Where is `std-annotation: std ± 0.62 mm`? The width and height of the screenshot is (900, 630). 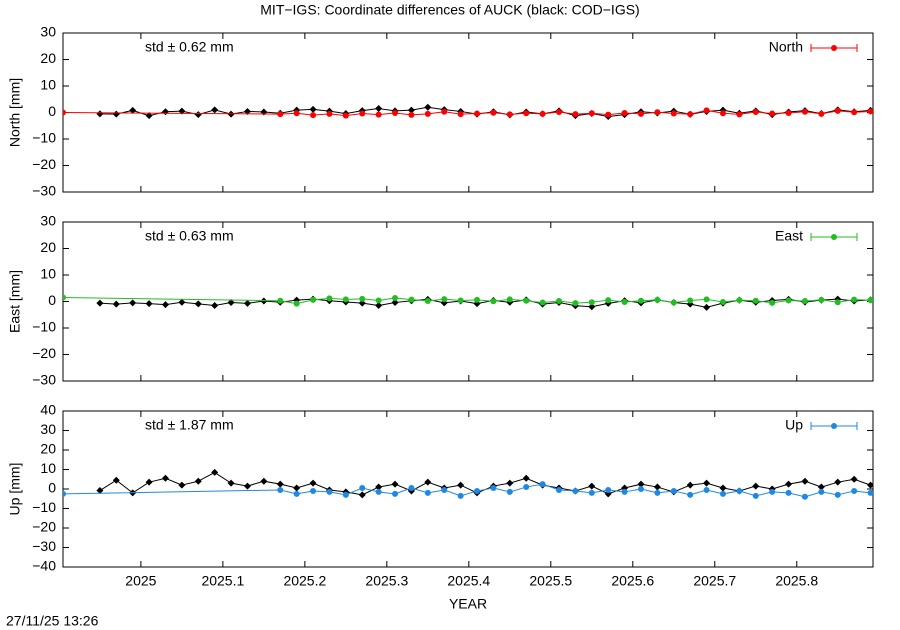 std-annotation: std ± 0.62 mm is located at coordinates (189, 47).